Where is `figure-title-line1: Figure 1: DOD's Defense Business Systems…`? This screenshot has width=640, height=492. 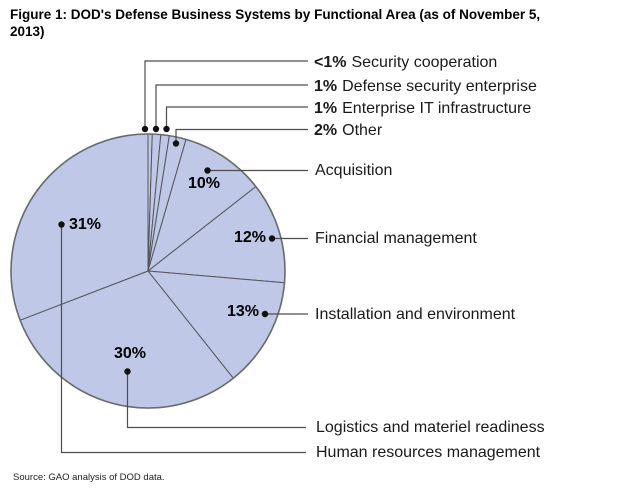 figure-title-line1: Figure 1: DOD's Defense Business Systems… is located at coordinates (275, 14).